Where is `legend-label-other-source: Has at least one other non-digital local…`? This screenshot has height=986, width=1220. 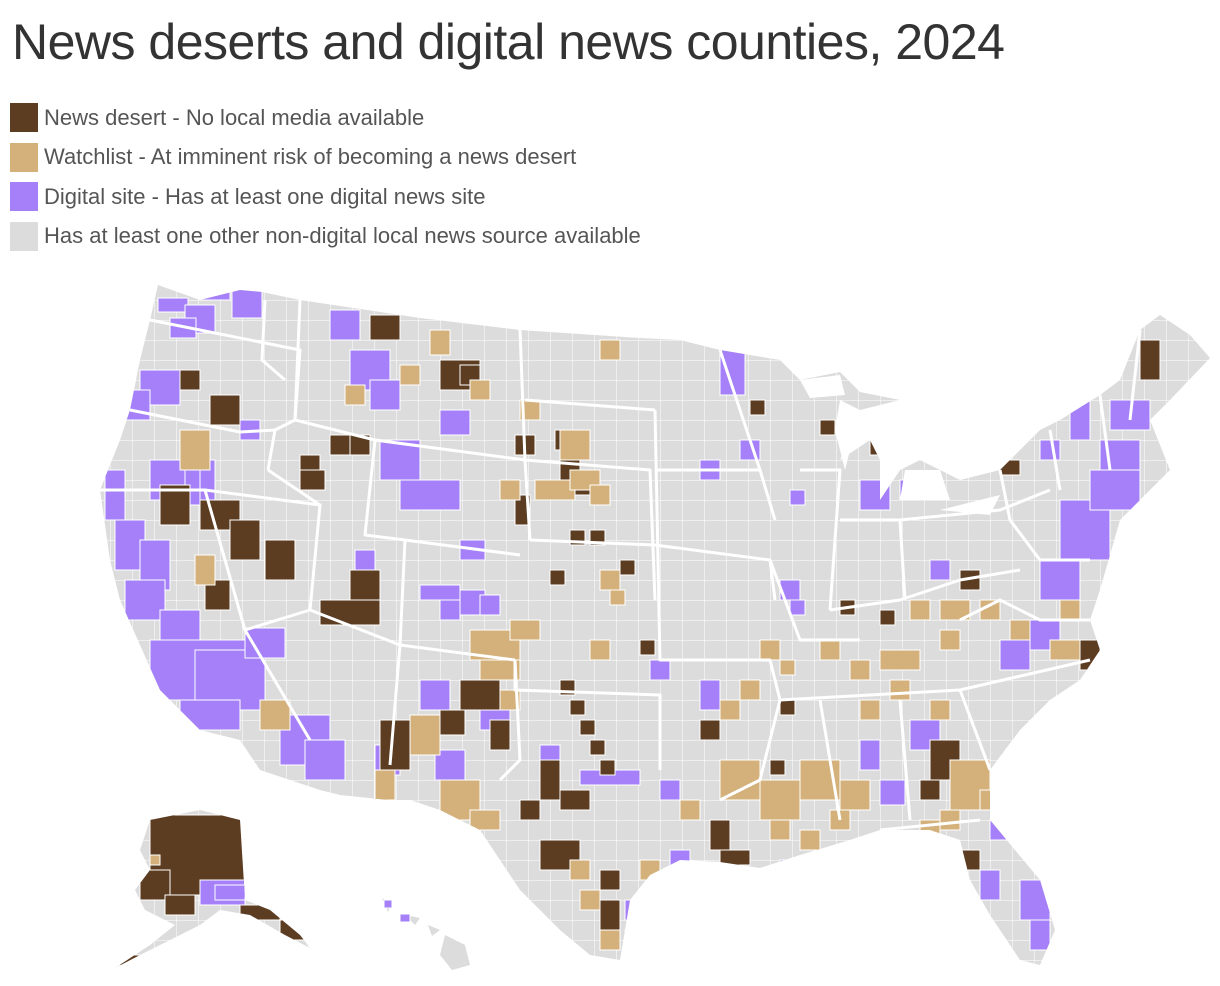 legend-label-other-source: Has at least one other non-digital local… is located at coordinates (342, 236).